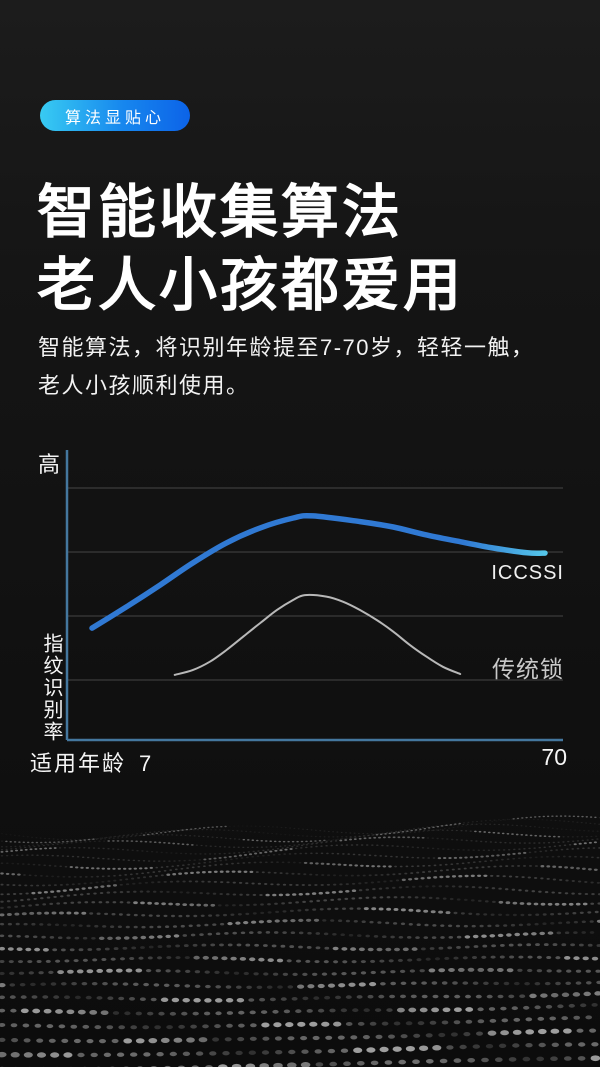 Image resolution: width=600 pixels, height=1067 pixels. What do you see at coordinates (78, 763) in the screenshot?
I see `x-axis-title: 适用年龄` at bounding box center [78, 763].